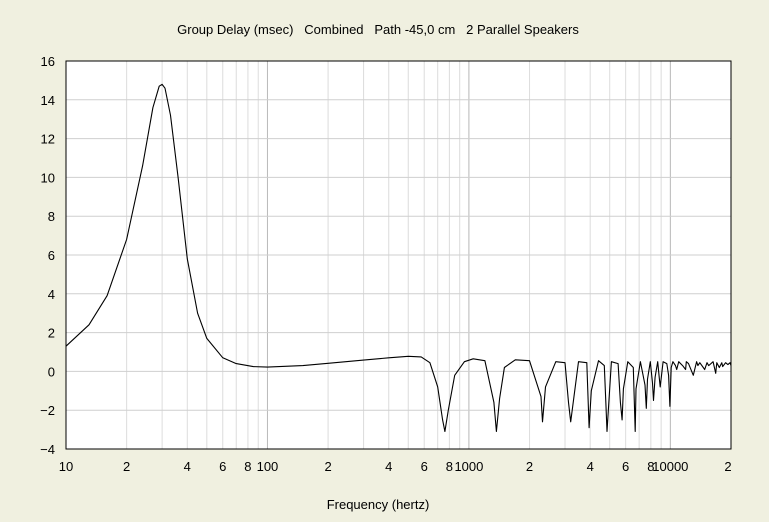  Describe the element at coordinates (51, 216) in the screenshot. I see `y-tick-label: 8` at that location.